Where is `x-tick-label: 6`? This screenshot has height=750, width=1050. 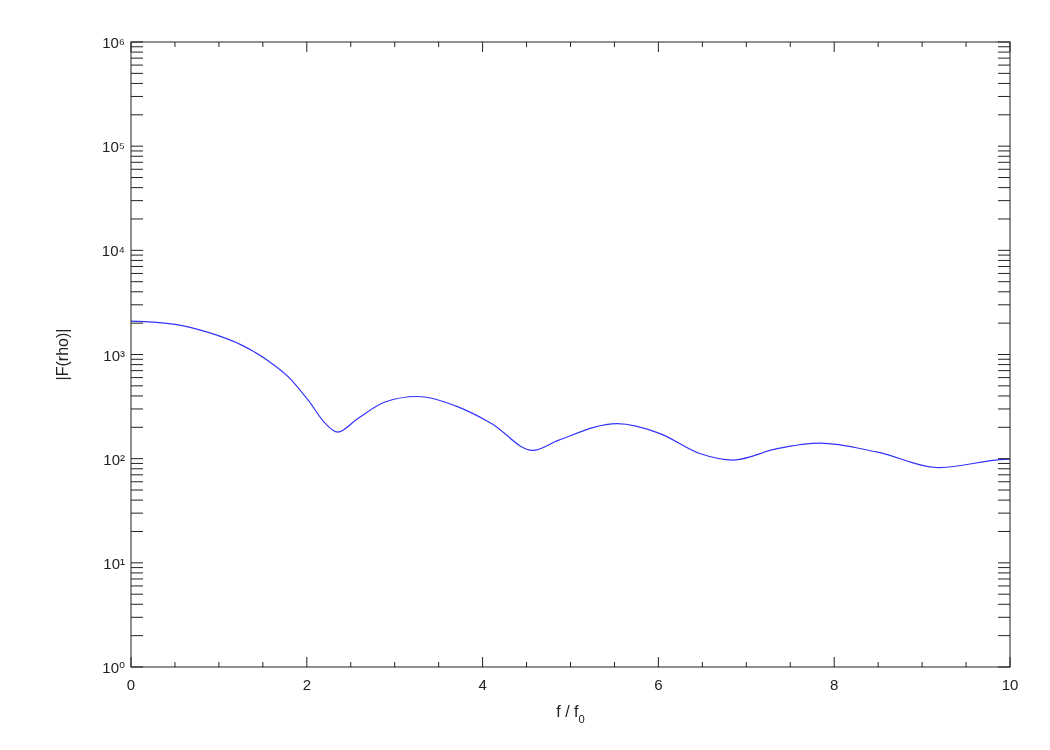
x-tick-label: 6 is located at coordinates (658, 684).